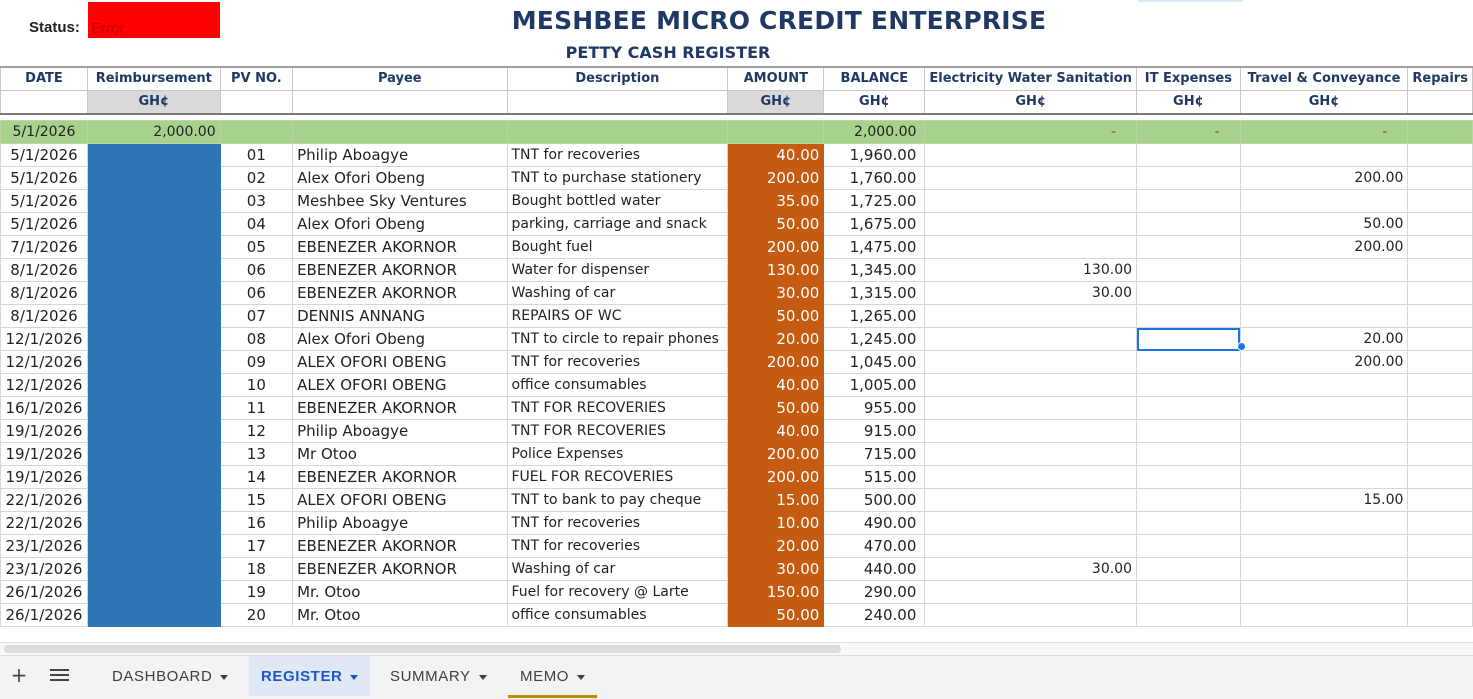 This screenshot has height=699, width=1473. Describe the element at coordinates (874, 247) in the screenshot. I see `cell-balance: 1,475.00` at that location.